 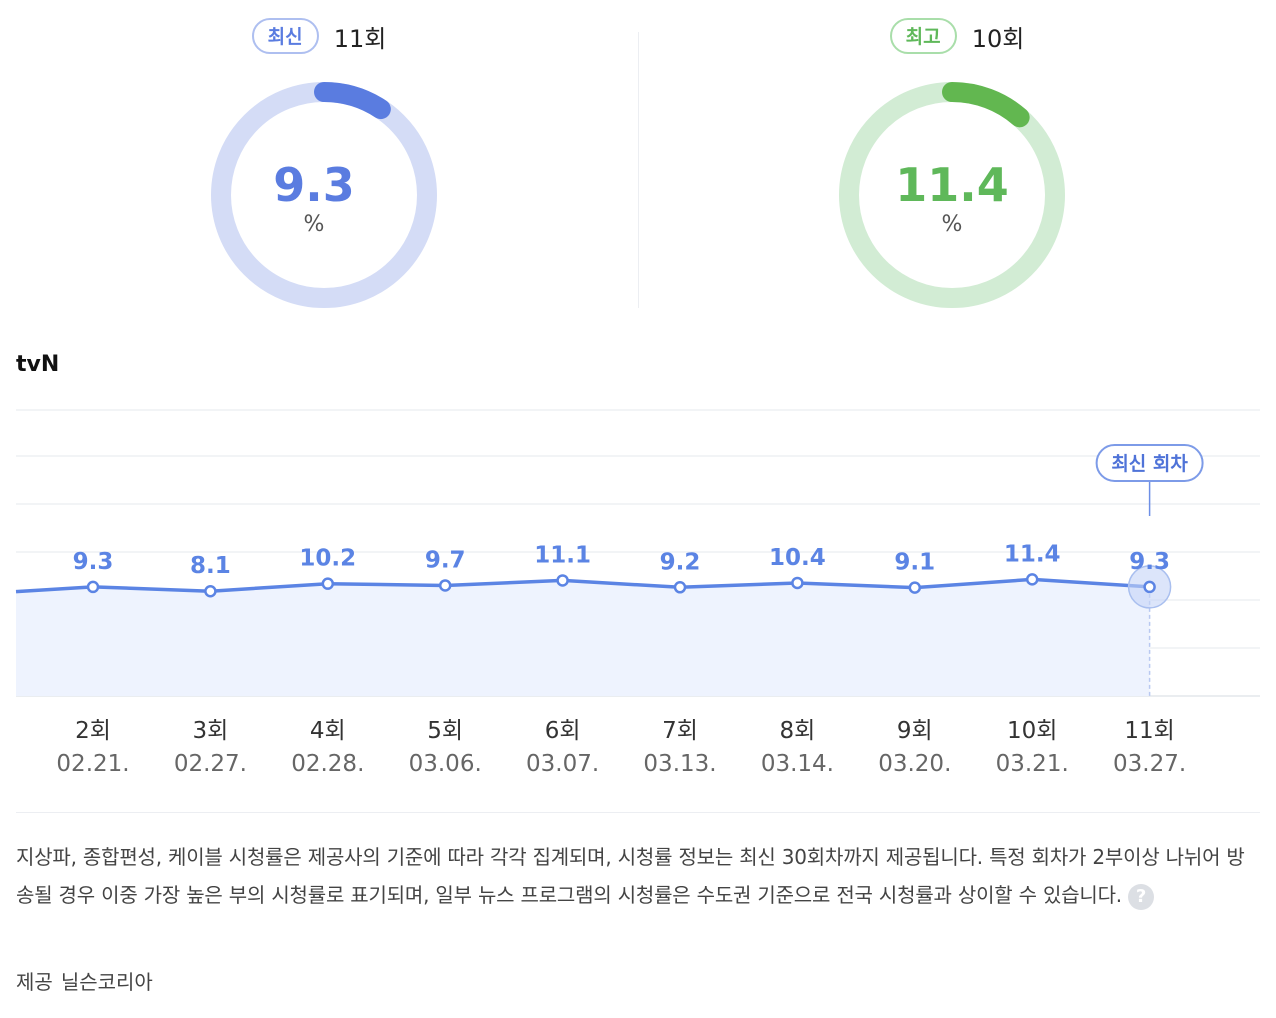 I want to click on x-tick-date: 02.28., so click(x=327, y=764).